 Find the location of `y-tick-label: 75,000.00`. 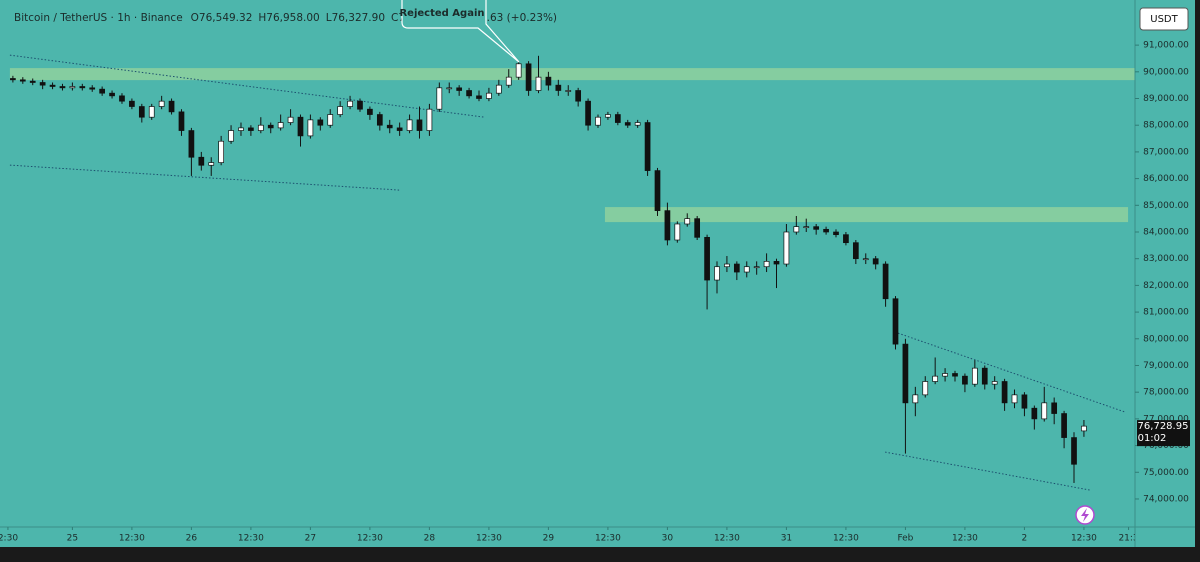

y-tick-label: 75,000.00 is located at coordinates (1166, 473).